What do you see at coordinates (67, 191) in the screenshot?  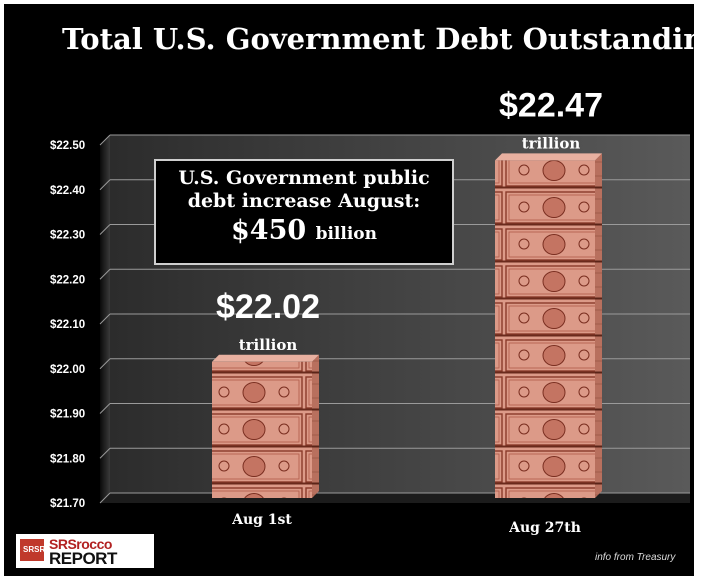 I see `y-tick-label: $22.40` at bounding box center [67, 191].